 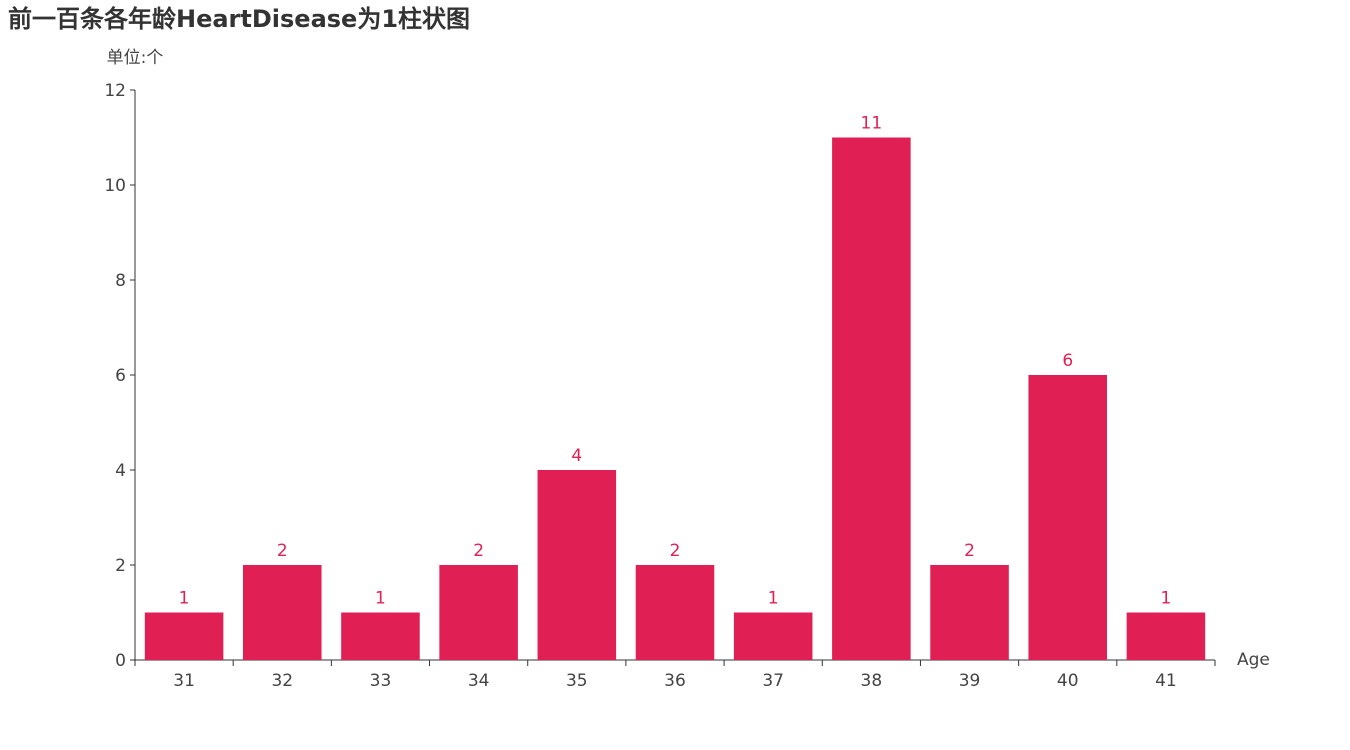 What do you see at coordinates (1166, 681) in the screenshot?
I see `x-tick-label: 41` at bounding box center [1166, 681].